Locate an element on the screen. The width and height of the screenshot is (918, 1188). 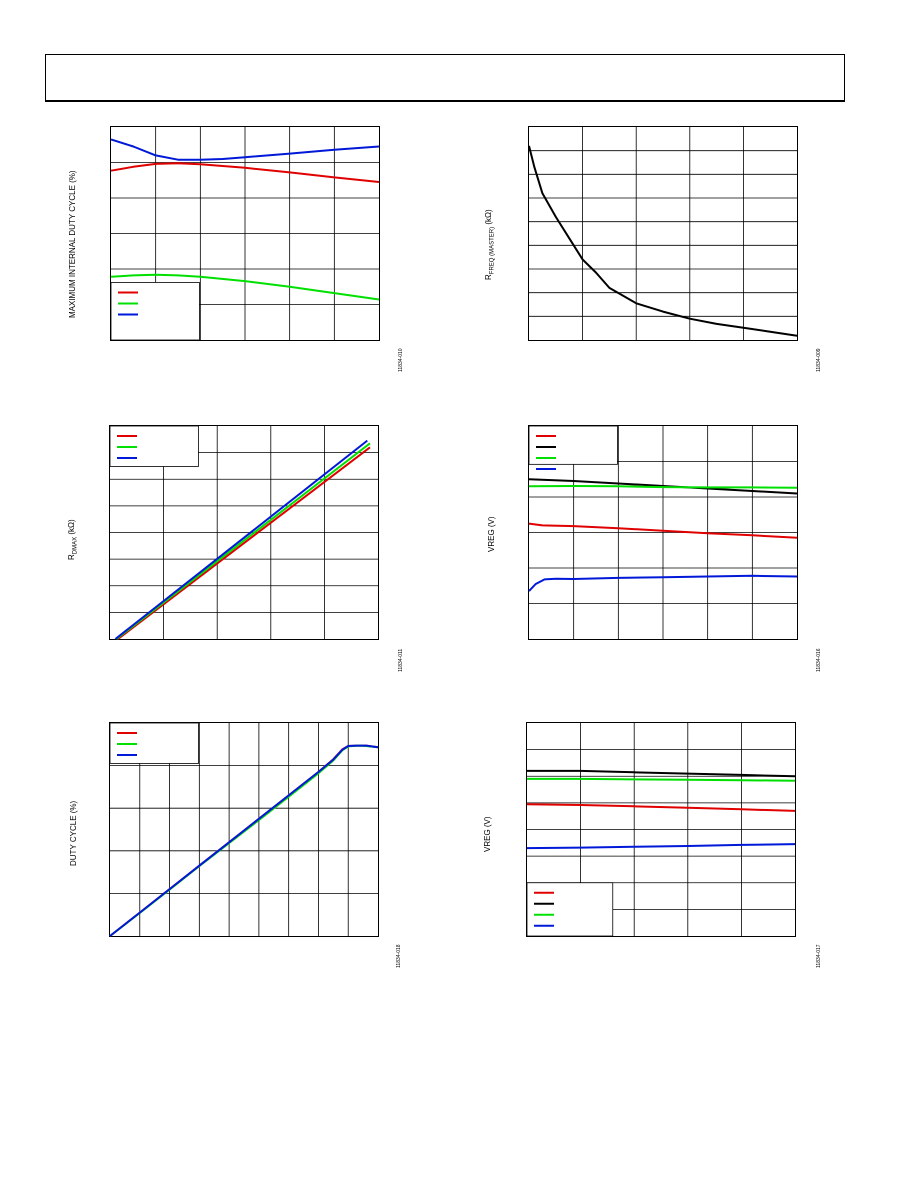
figure-code: 11834-010 is located at coordinates (401, 360).